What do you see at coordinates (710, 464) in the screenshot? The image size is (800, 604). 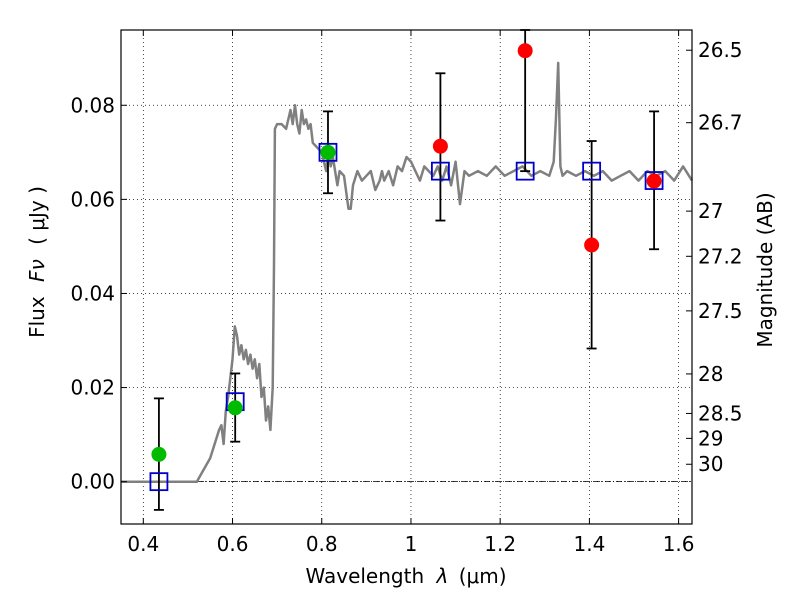 I see `y2-tick-label: 30` at bounding box center [710, 464].